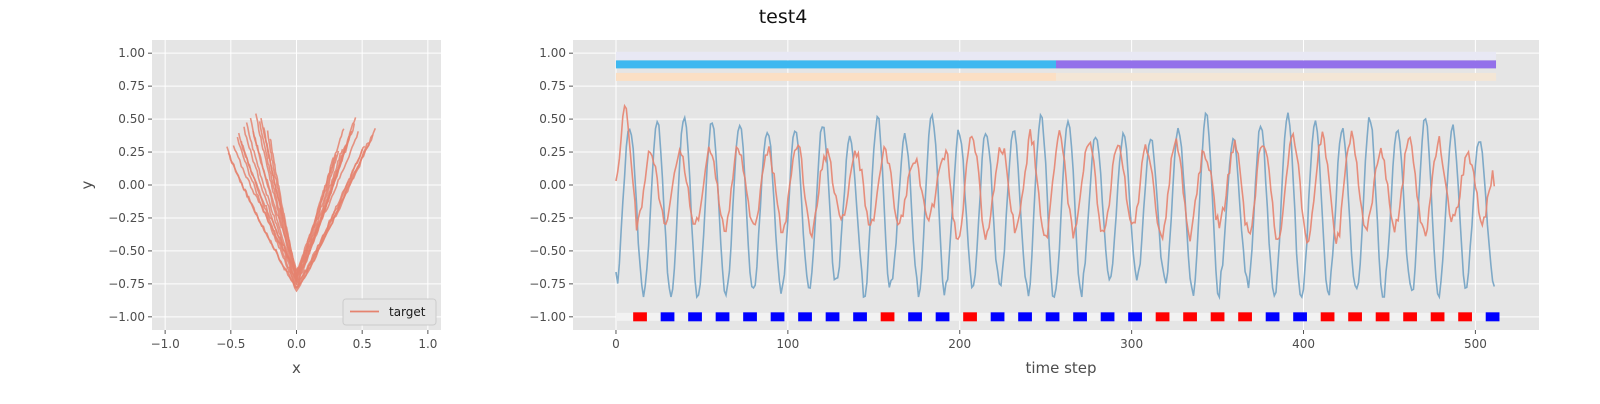 The width and height of the screenshot is (1600, 404). I want to click on time-series-y-tick-label: 0.00, so click(552, 185).